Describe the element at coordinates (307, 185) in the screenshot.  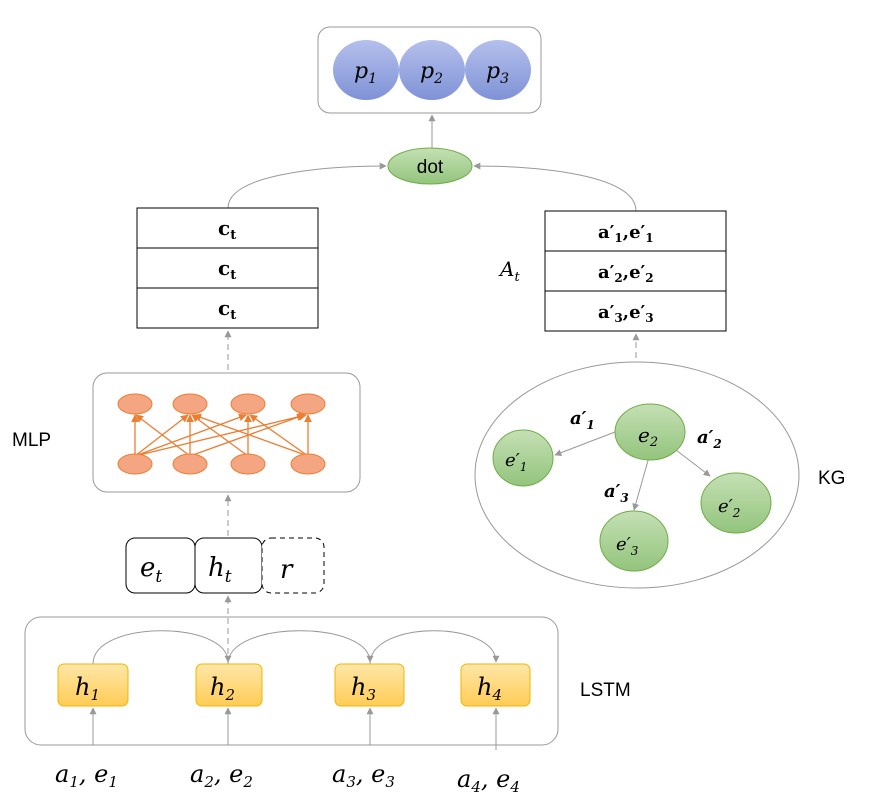
I see `arrow-context-to-dot` at that location.